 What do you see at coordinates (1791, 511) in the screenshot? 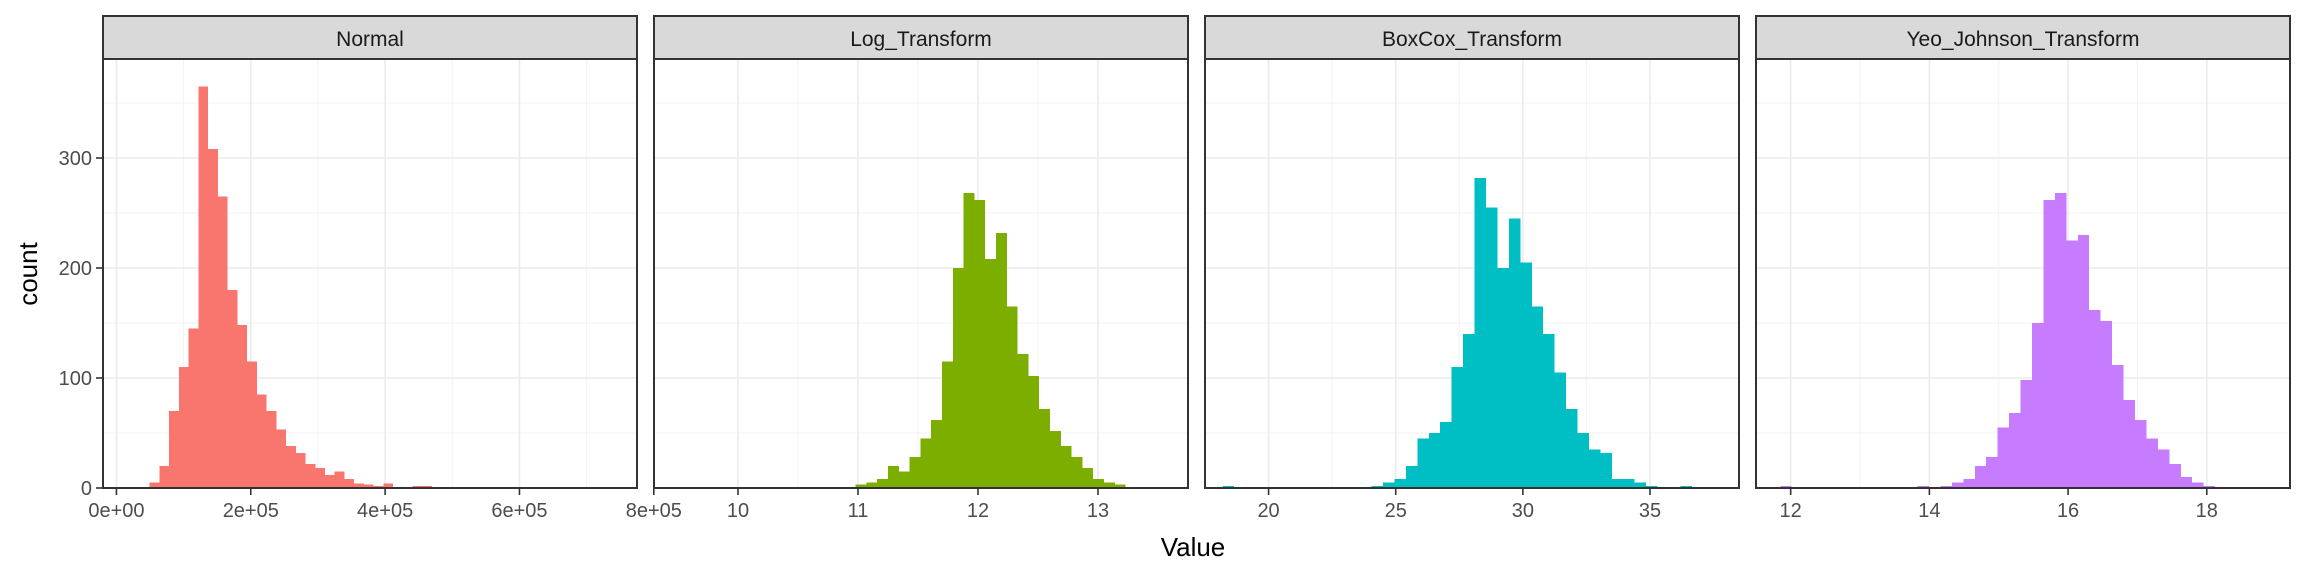
I see `x-tick-label-yeo-johnson-transform: 12` at bounding box center [1791, 511].